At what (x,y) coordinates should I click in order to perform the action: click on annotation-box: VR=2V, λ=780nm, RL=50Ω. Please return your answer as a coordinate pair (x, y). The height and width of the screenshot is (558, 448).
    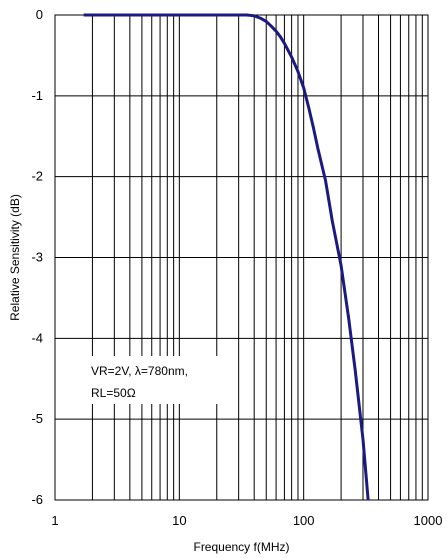
    Looking at the image, I should click on (159, 380).